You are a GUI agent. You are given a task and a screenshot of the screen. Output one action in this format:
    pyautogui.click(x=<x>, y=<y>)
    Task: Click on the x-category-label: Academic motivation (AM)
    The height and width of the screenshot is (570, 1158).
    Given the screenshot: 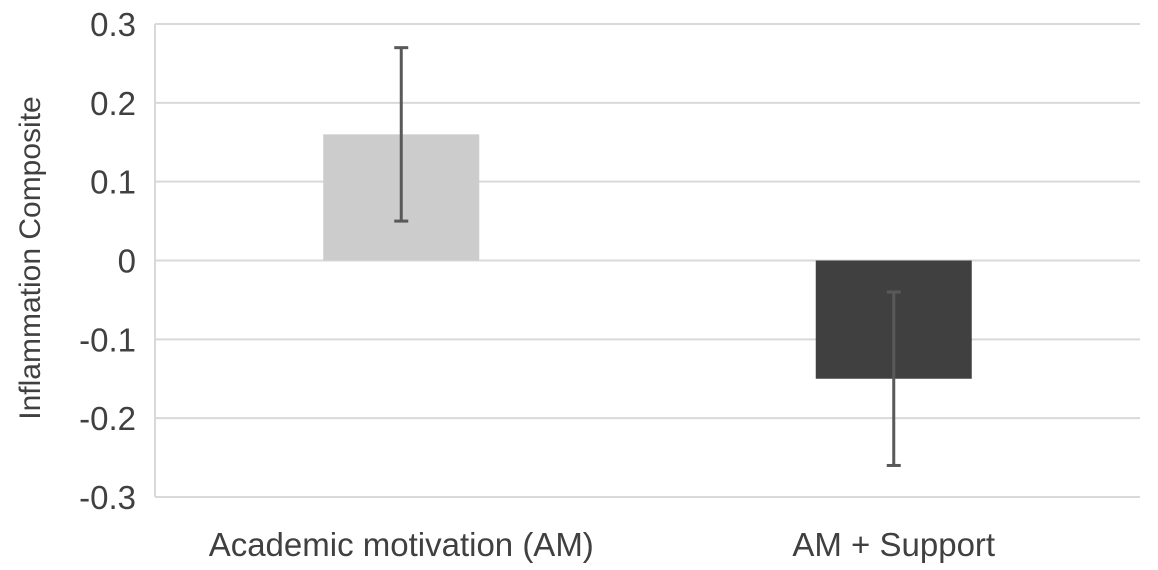 What is the action you would take?
    pyautogui.click(x=401, y=544)
    